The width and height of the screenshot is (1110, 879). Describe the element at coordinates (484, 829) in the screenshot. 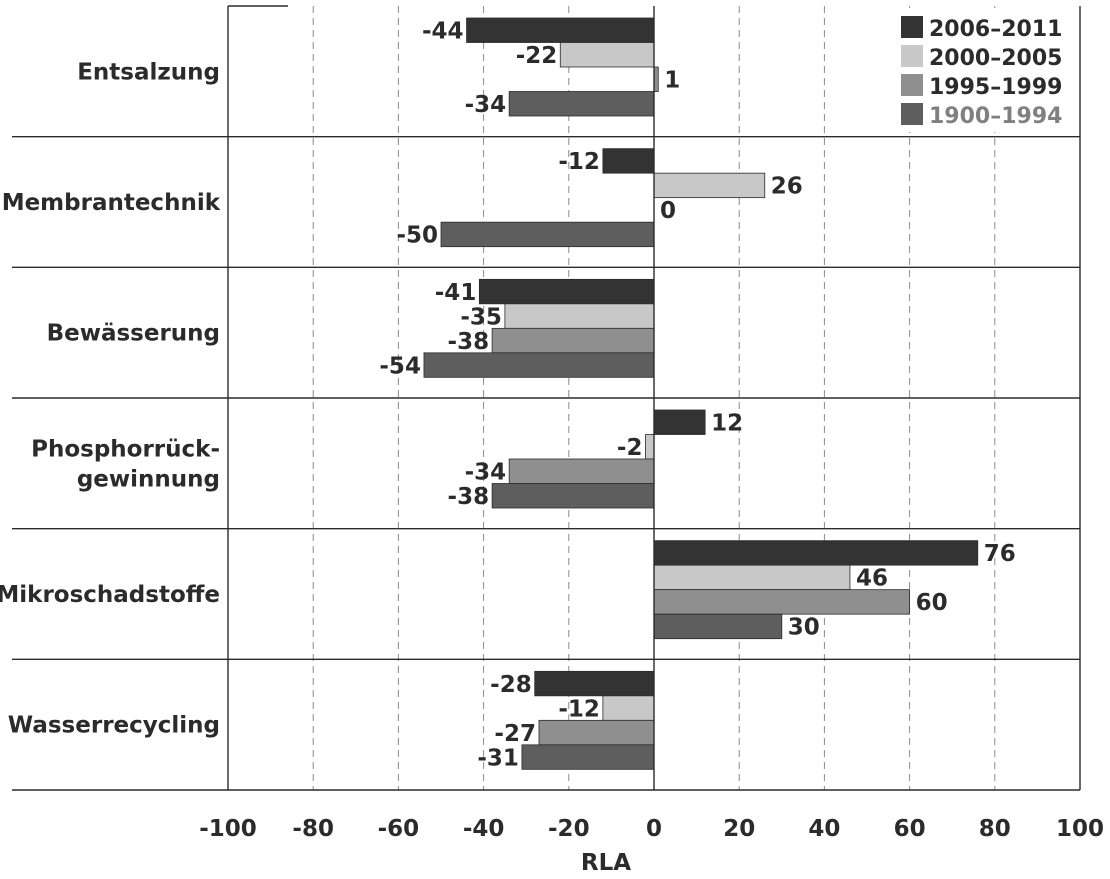

I see `x-tick-label: -40` at that location.